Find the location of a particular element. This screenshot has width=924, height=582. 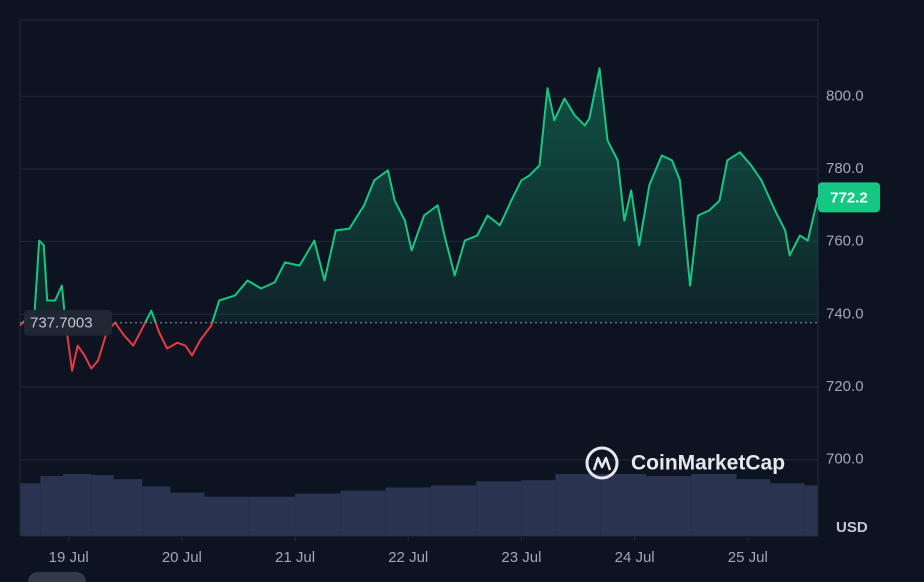

y-tick-label: 760.0 is located at coordinates (845, 241).